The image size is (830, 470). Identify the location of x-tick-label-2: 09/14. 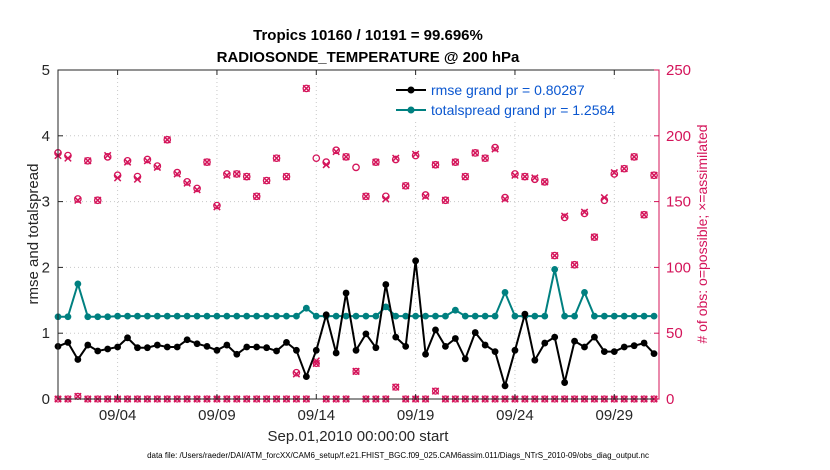
(317, 415).